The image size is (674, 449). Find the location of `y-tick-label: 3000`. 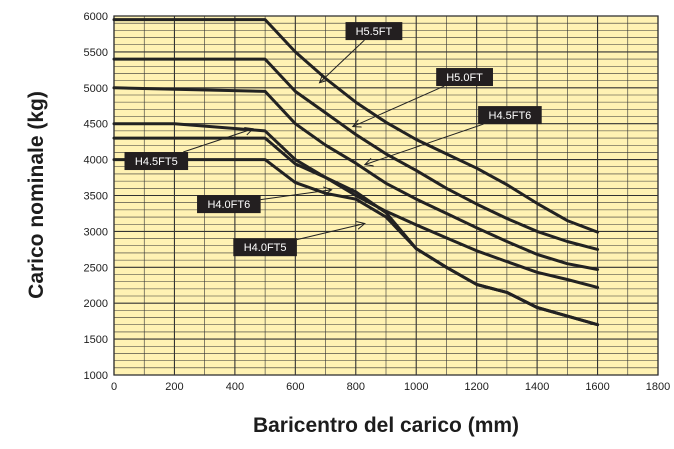

y-tick-label: 3000 is located at coordinates (96, 232).